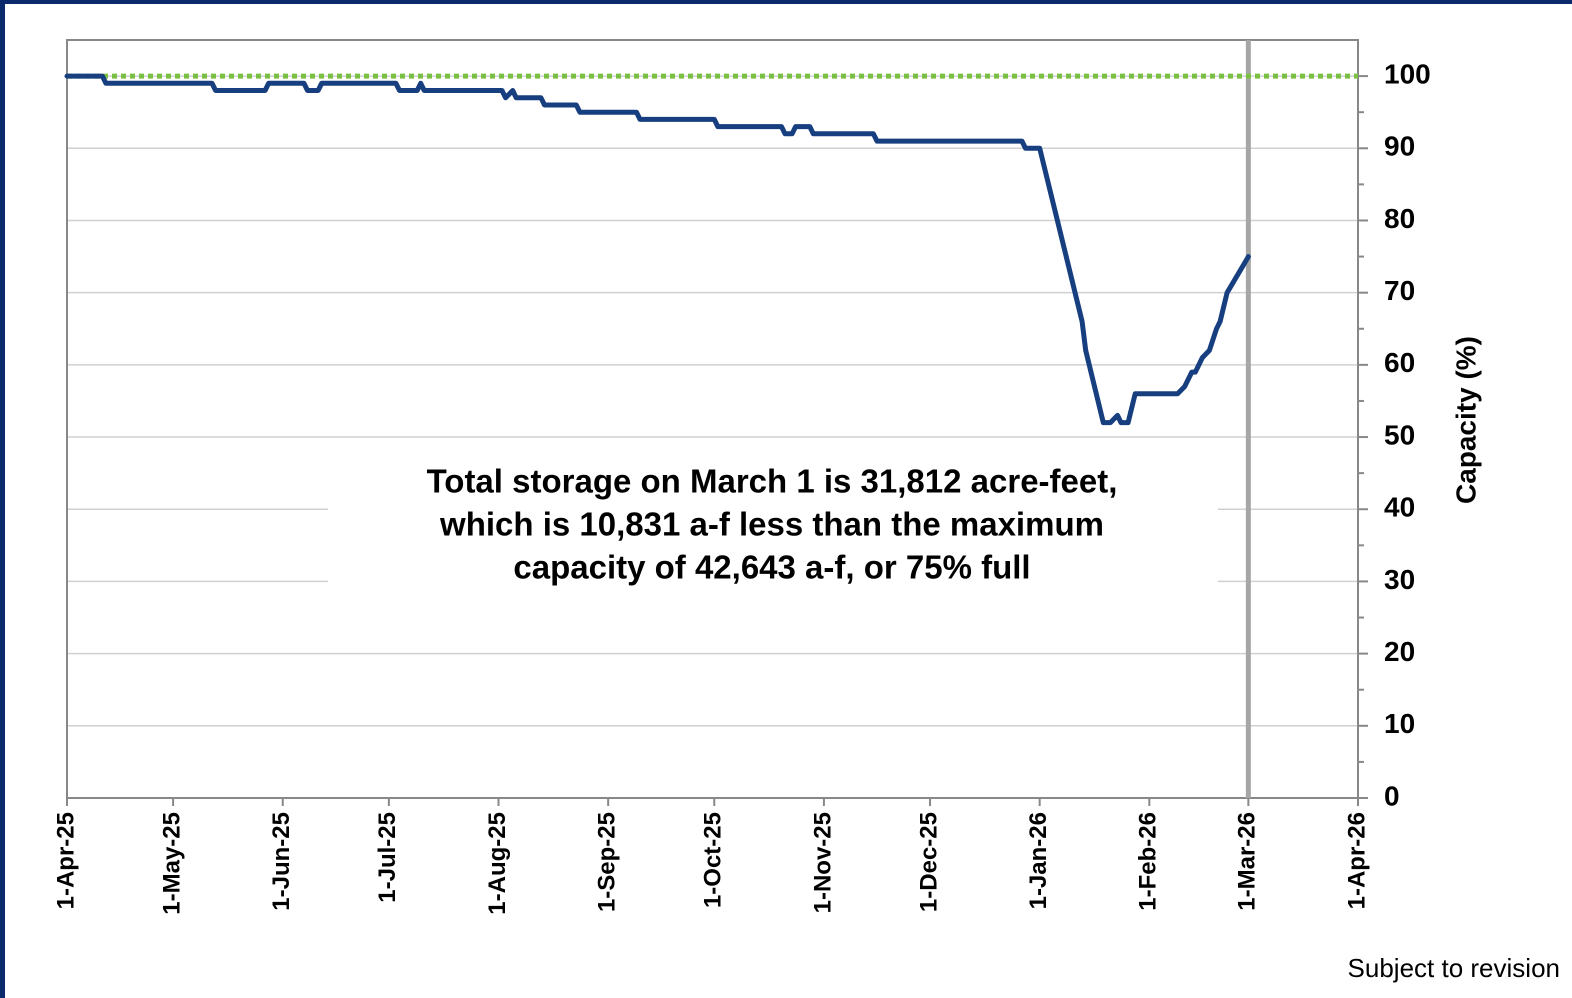  Describe the element at coordinates (1399, 507) in the screenshot. I see `y-tick-label: 40` at that location.